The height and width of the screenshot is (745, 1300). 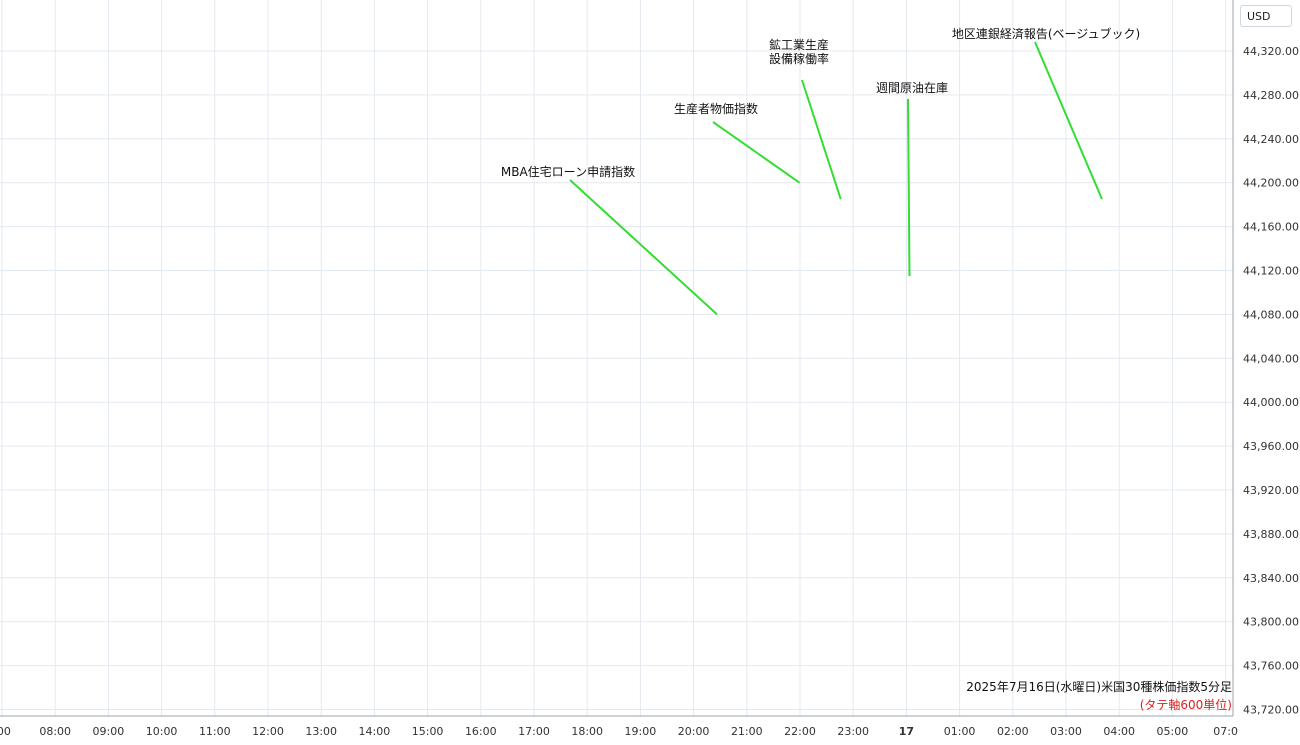 I want to click on y-tick-label: 44,320.00, so click(x=1271, y=51).